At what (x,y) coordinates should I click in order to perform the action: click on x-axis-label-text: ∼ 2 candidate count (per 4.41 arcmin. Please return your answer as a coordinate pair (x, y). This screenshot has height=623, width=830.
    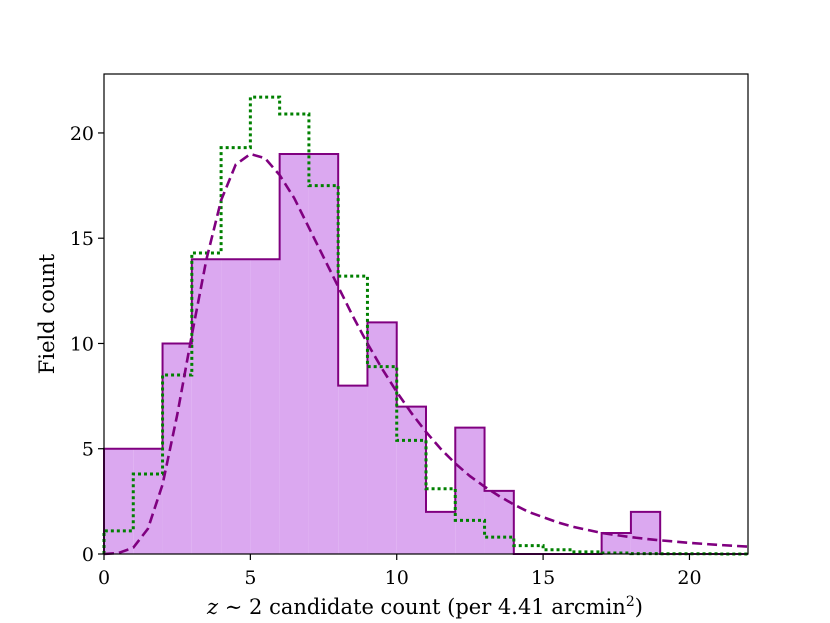
    Looking at the image, I should click on (422, 607).